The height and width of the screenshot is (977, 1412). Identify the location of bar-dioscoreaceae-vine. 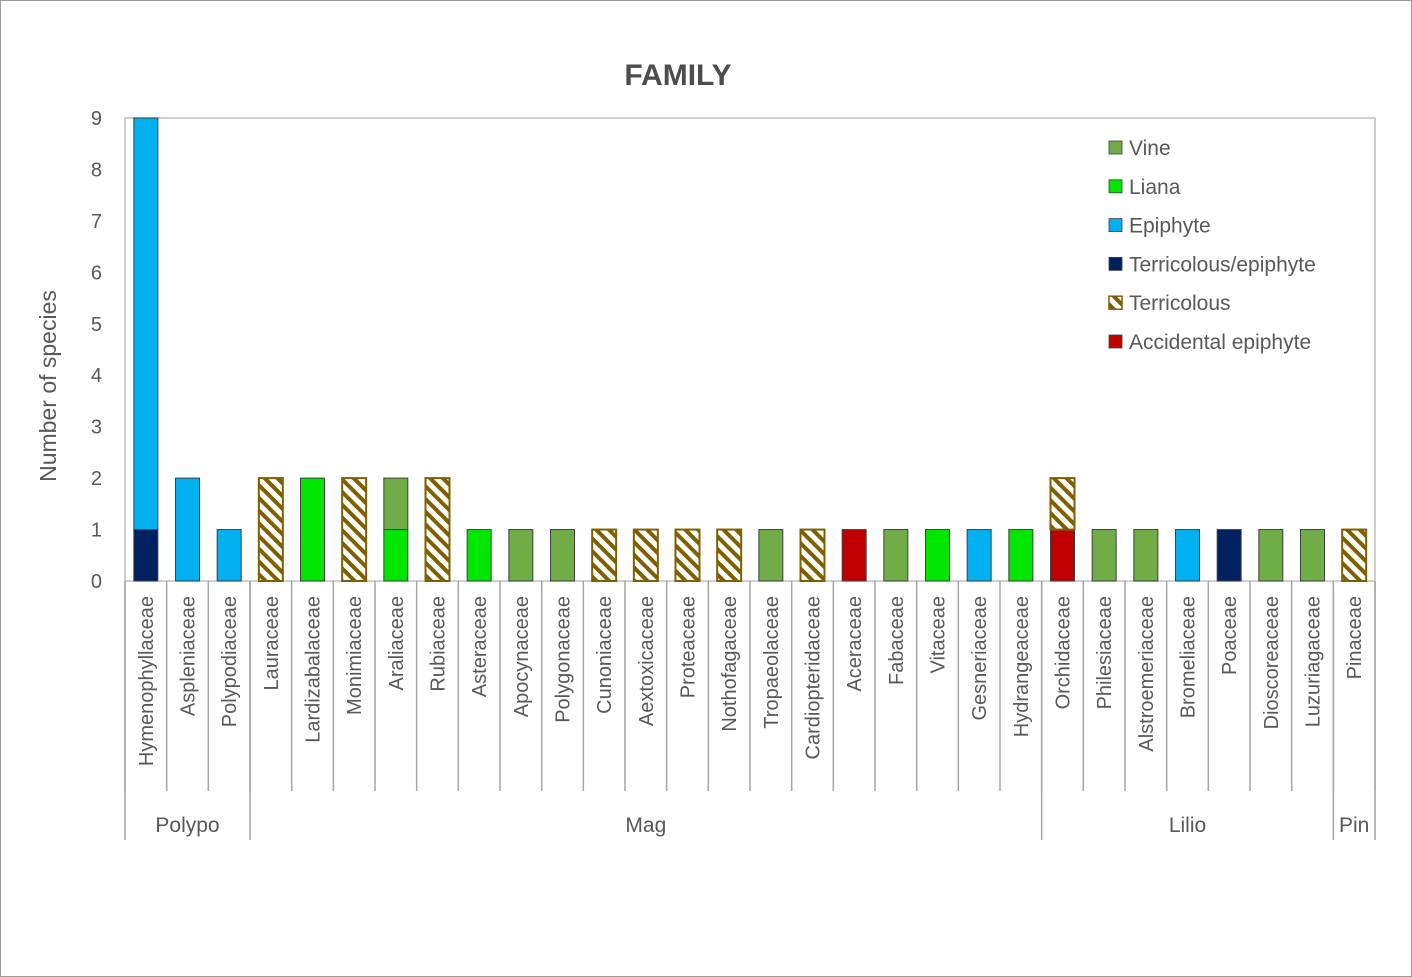
(1271, 555).